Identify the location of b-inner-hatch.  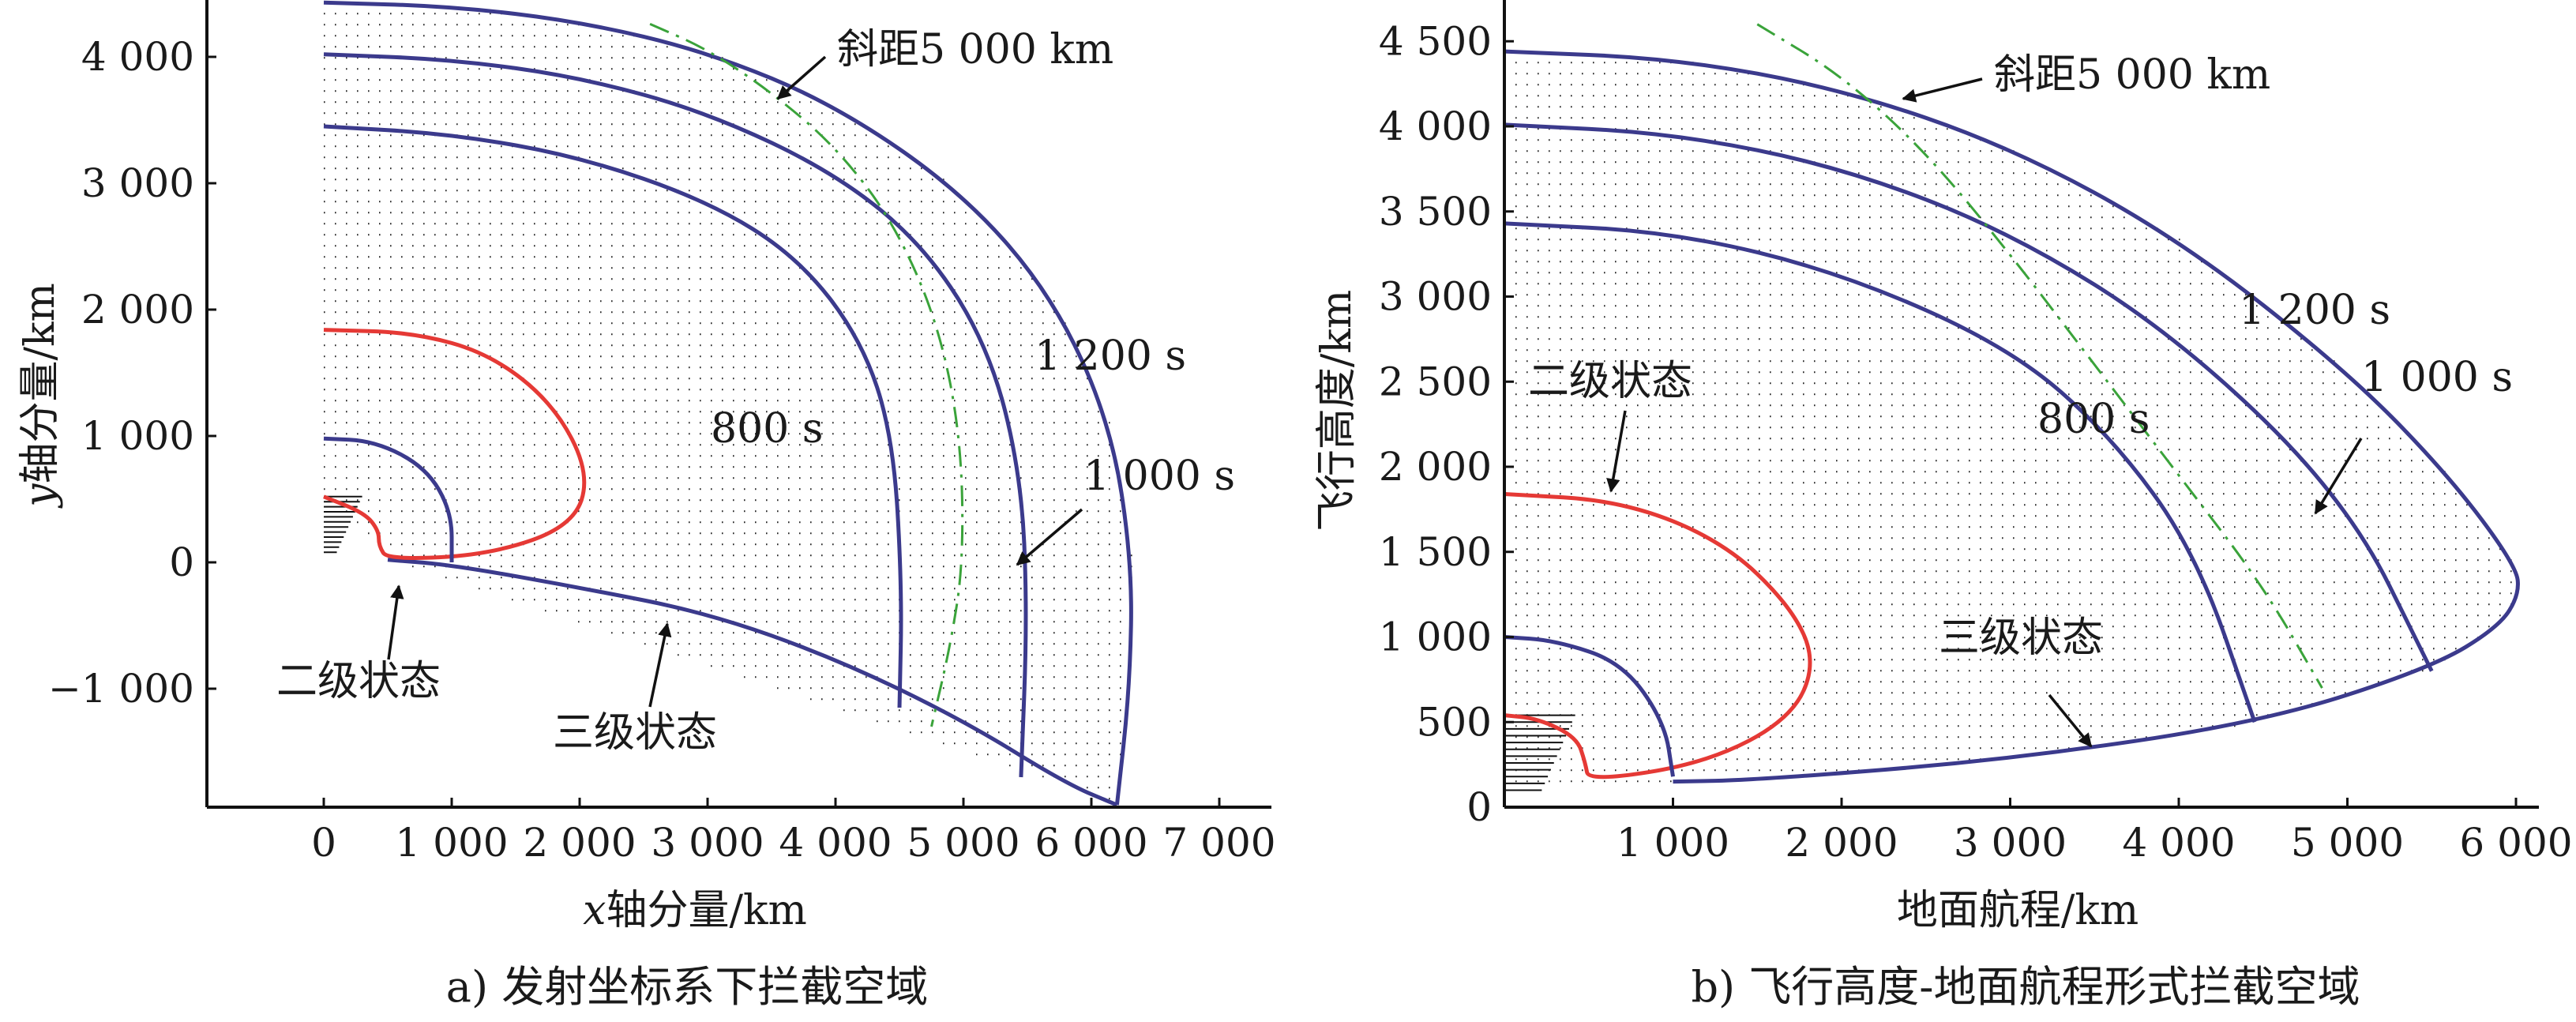
(1539, 752).